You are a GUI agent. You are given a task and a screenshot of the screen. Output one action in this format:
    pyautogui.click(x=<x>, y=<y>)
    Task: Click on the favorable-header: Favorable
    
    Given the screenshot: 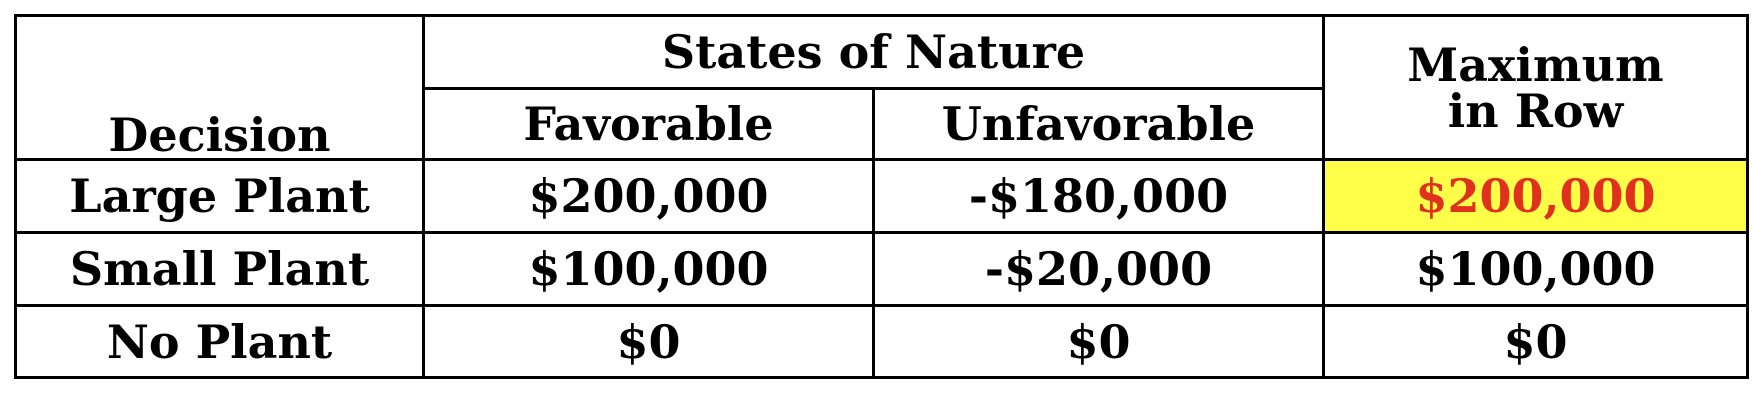 What is the action you would take?
    pyautogui.click(x=648, y=124)
    